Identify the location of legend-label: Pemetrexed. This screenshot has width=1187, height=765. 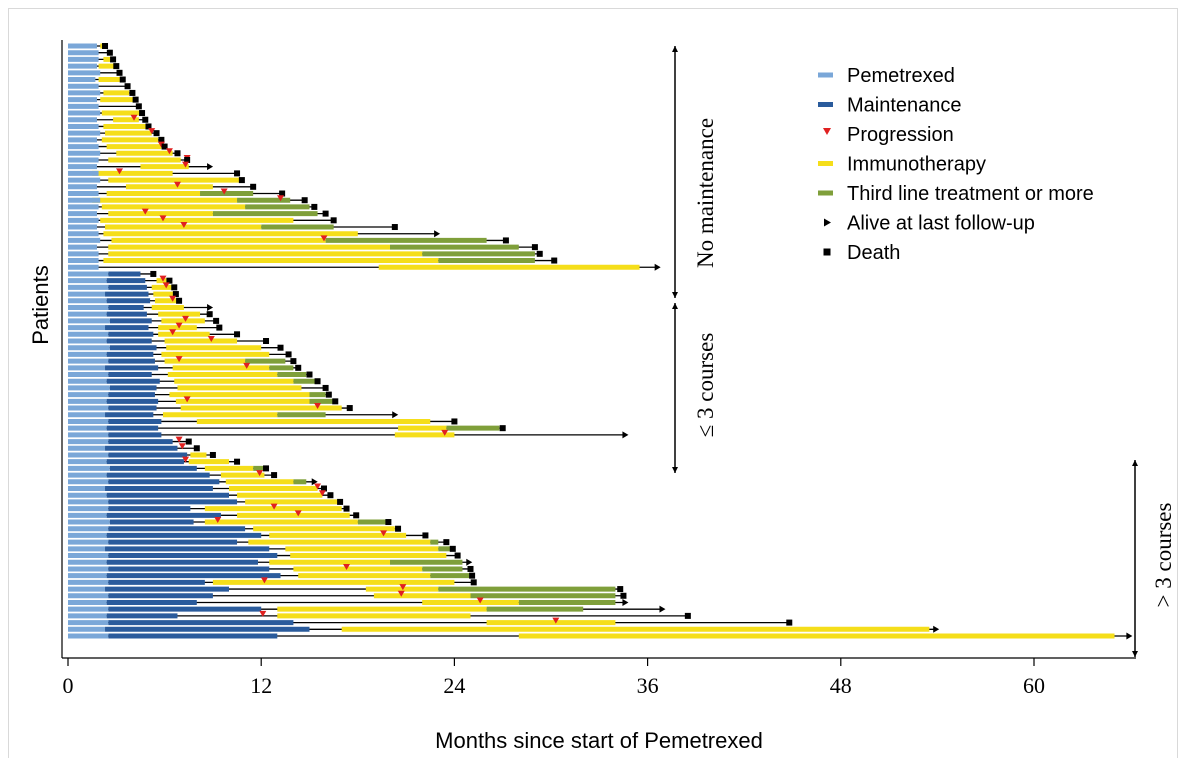
(901, 76).